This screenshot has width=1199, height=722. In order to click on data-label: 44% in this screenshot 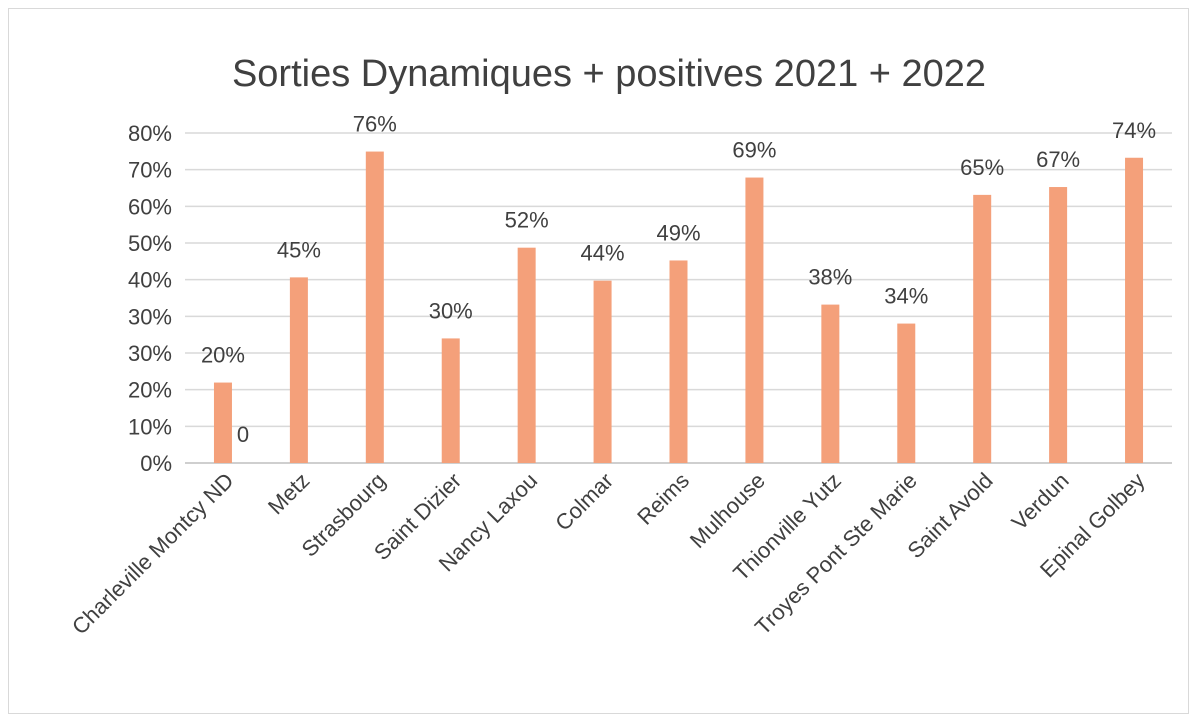, I will do `click(603, 253)`.